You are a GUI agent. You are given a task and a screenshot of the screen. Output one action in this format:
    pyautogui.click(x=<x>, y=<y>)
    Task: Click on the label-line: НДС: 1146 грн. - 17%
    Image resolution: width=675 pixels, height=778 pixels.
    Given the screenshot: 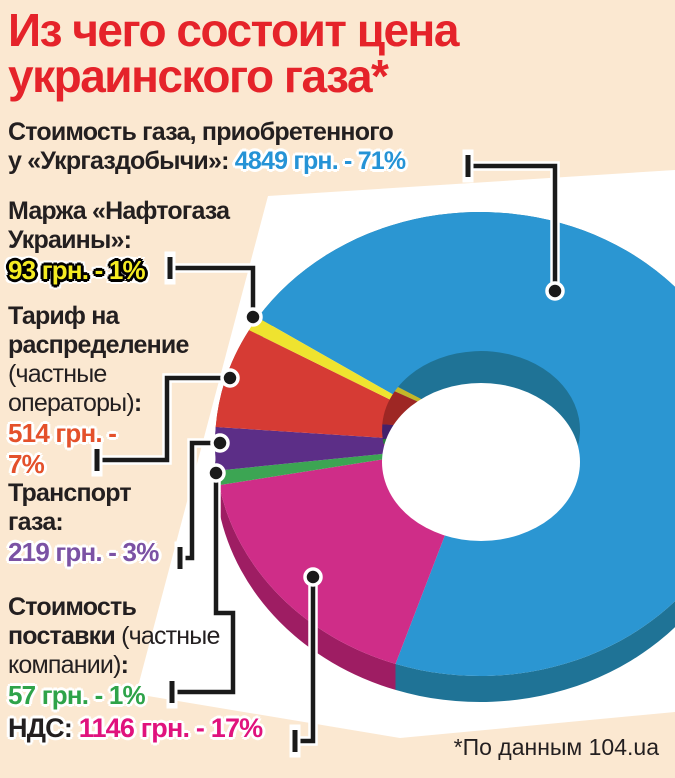 What is the action you would take?
    pyautogui.click(x=135, y=728)
    